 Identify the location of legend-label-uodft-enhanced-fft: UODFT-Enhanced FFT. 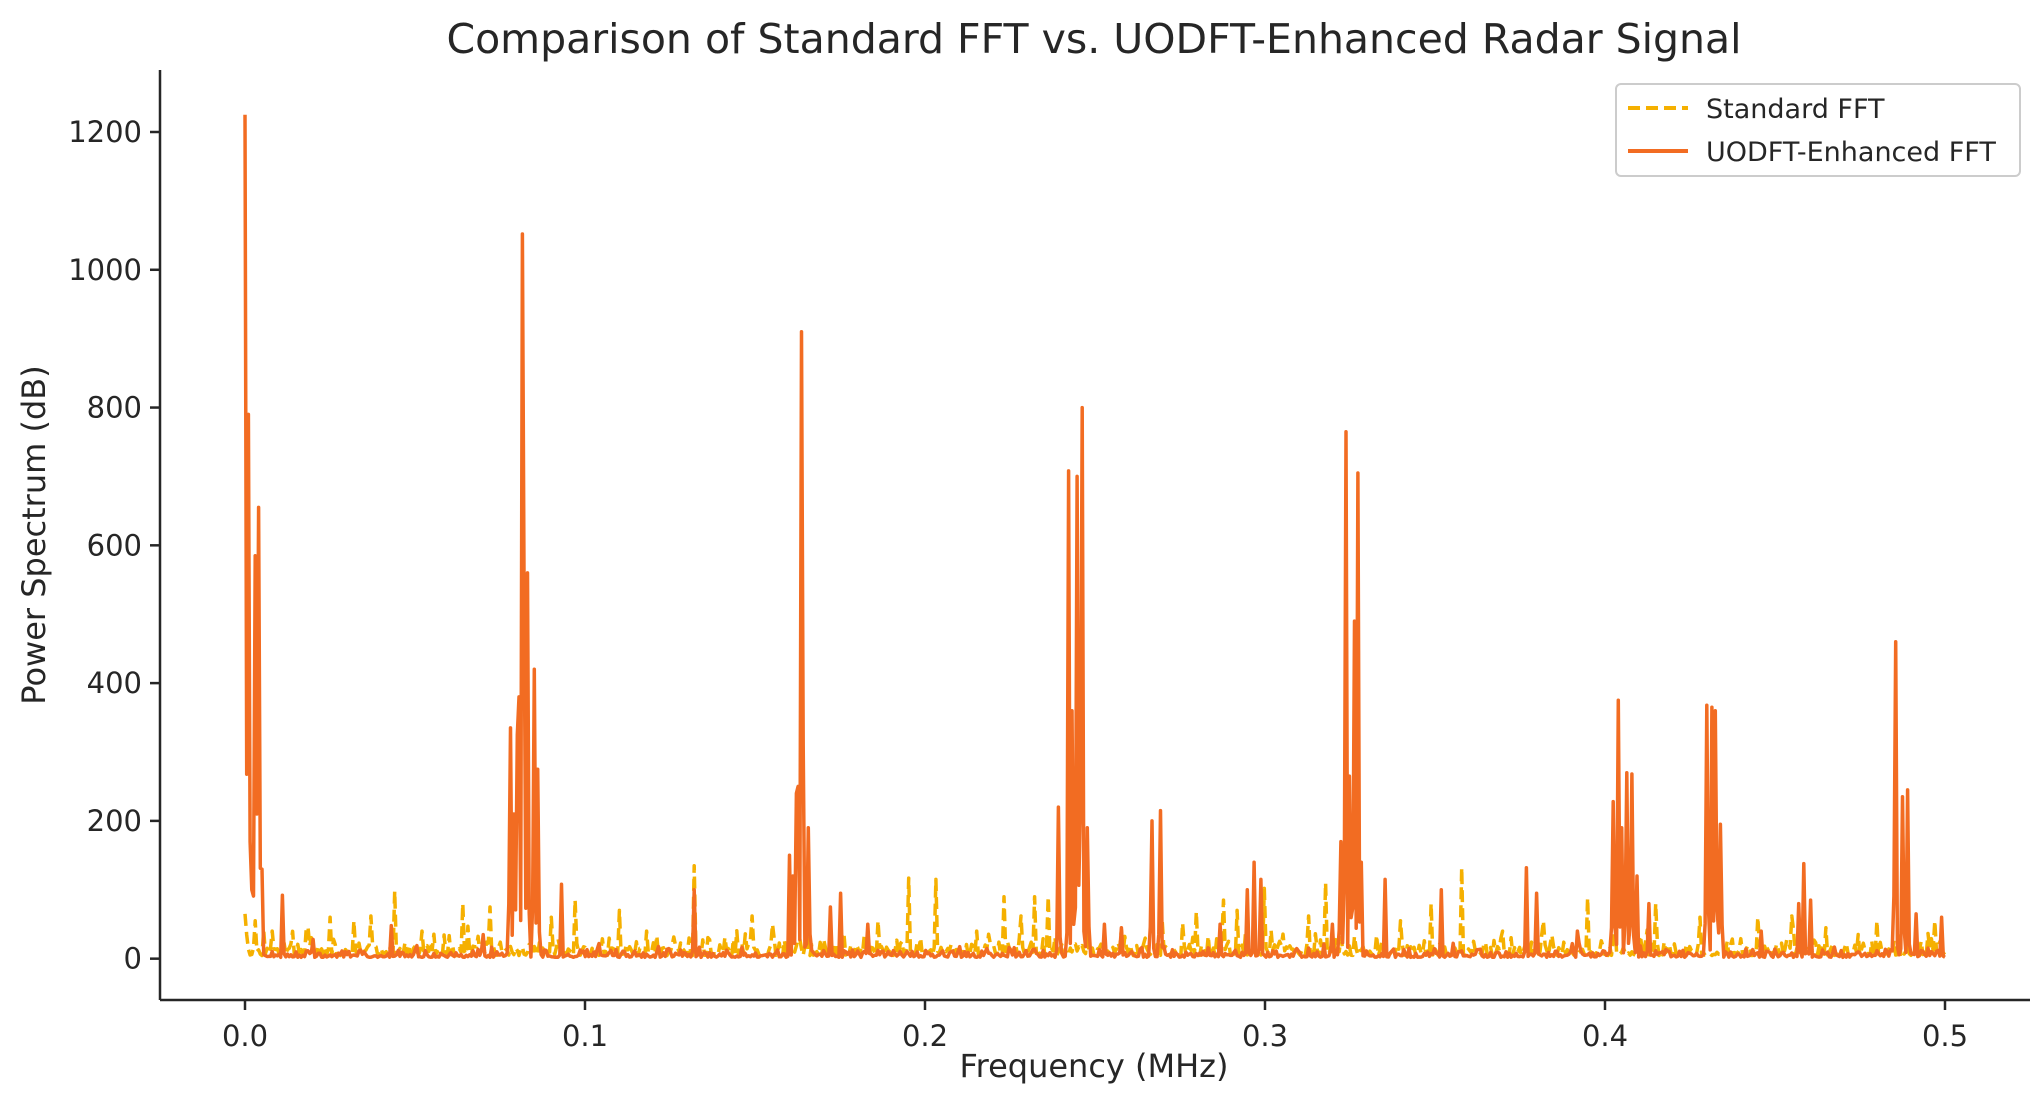
(1851, 152).